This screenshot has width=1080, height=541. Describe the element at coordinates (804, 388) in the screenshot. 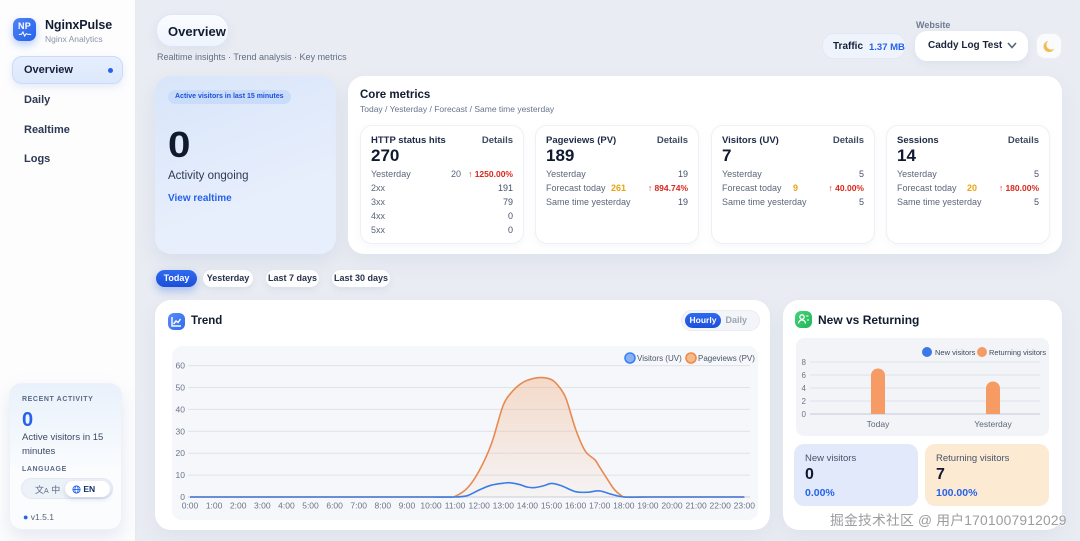

I see `svg-text: 4` at that location.